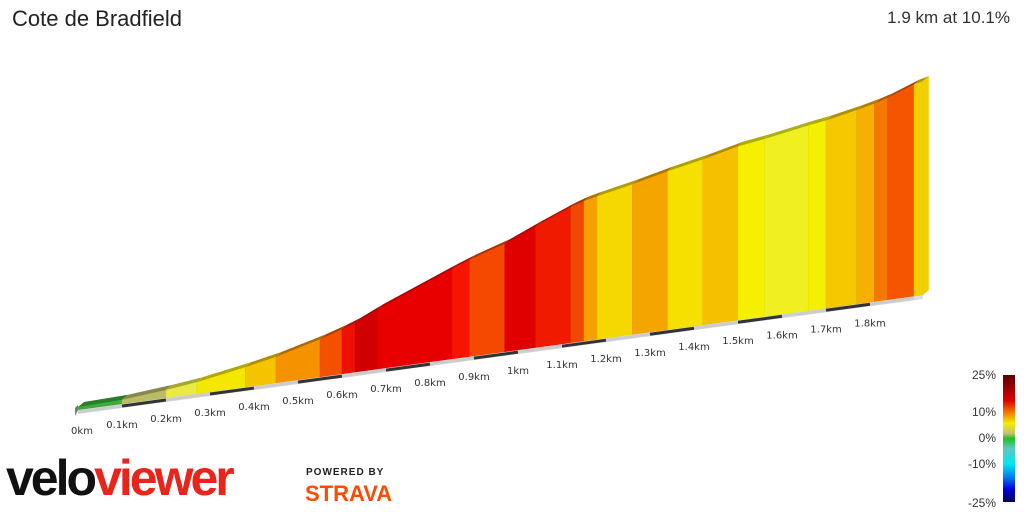 The image size is (1024, 512). I want to click on x-tick-label: 0.4km, so click(253, 407).